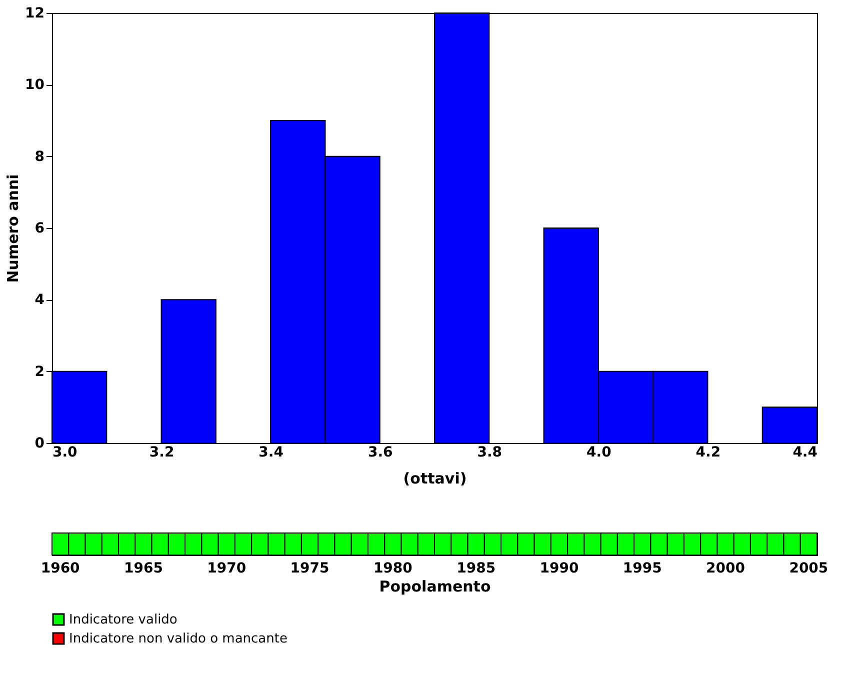  What do you see at coordinates (476, 568) in the screenshot?
I see `x-tick-label: 1985` at bounding box center [476, 568].